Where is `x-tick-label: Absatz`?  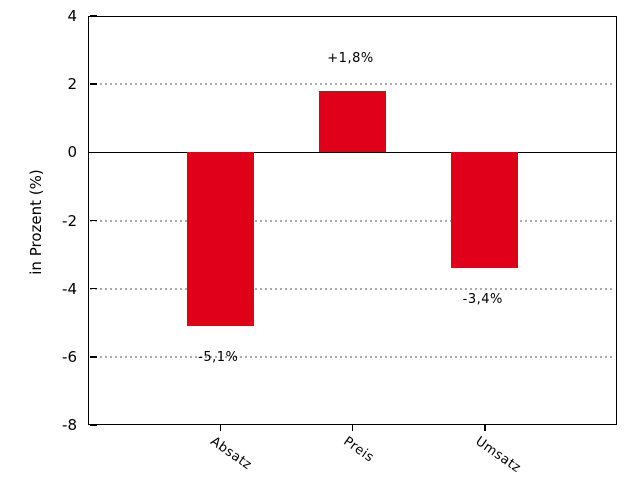
x-tick-label: Absatz is located at coordinates (231, 454).